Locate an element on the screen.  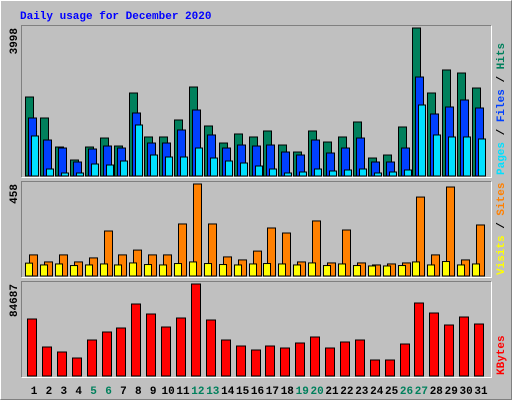
x-tick-label: 20 is located at coordinates (316, 392).